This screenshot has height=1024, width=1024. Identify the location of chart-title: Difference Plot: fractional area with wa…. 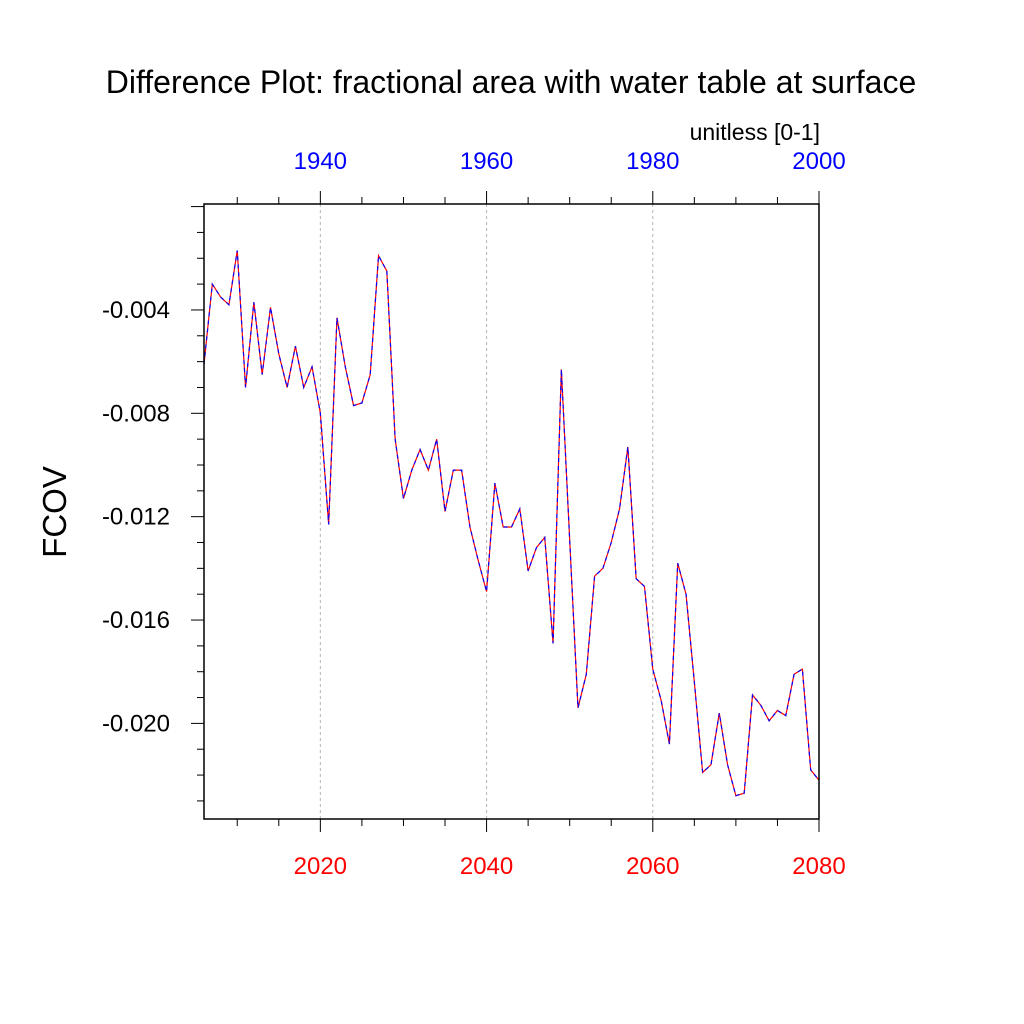
(511, 82).